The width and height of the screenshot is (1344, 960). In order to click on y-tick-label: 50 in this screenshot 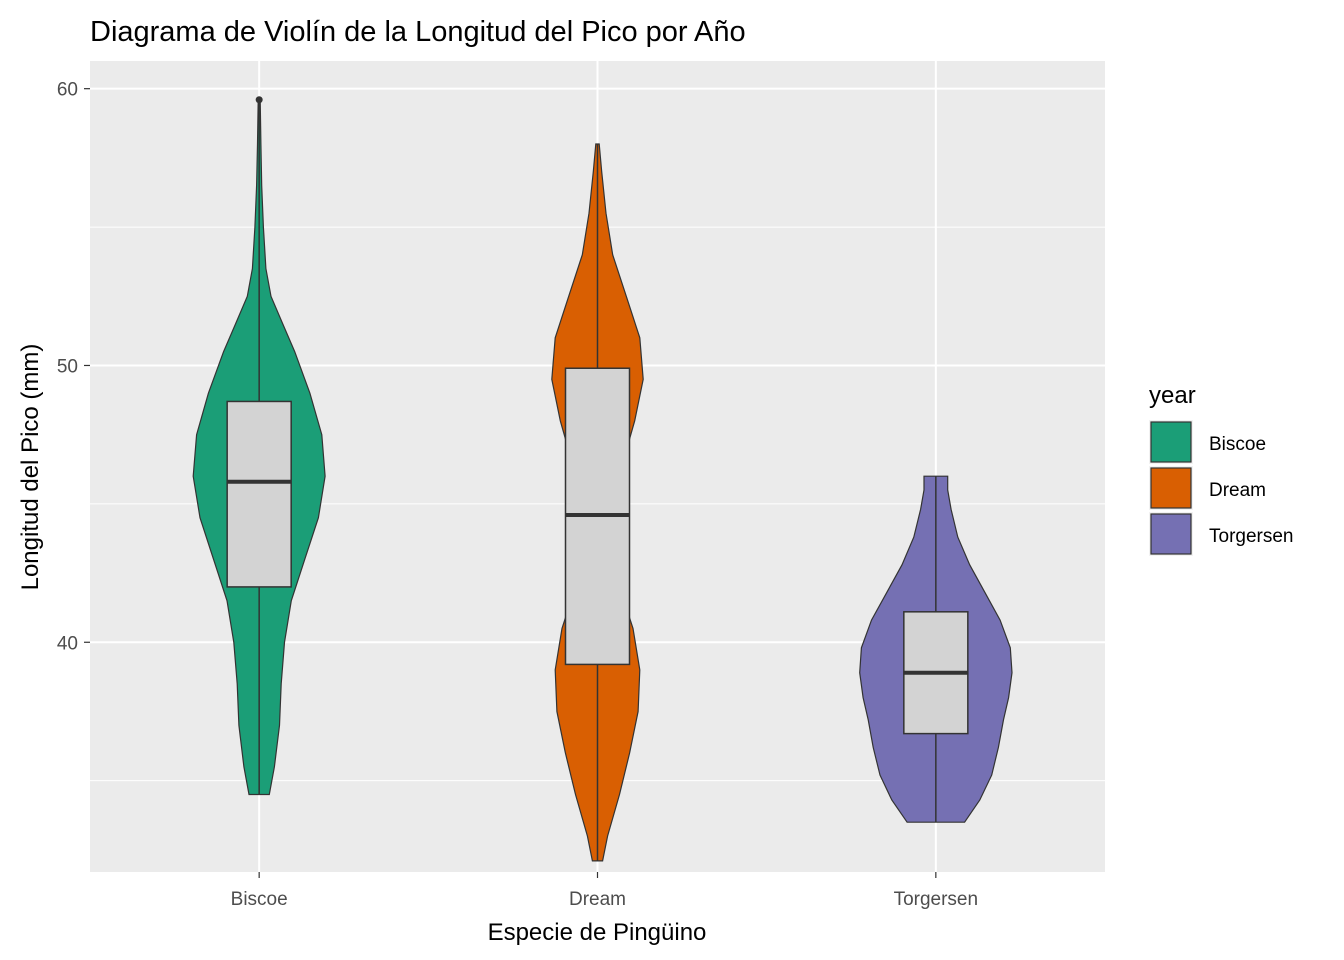, I will do `click(67, 366)`.